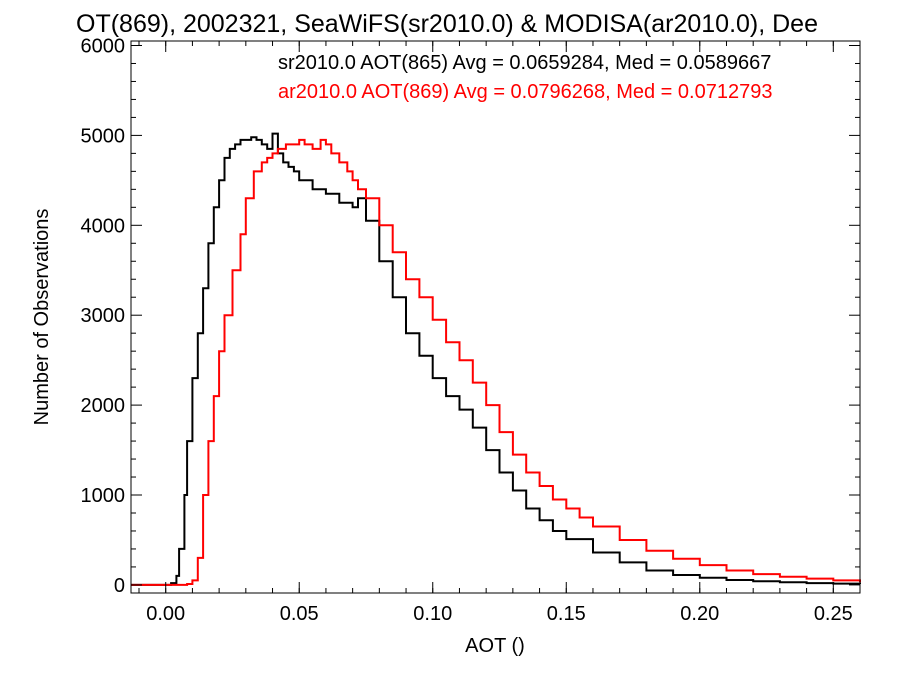 The width and height of the screenshot is (900, 675). Describe the element at coordinates (103, 496) in the screenshot. I see `y-tick-label: 1000` at that location.